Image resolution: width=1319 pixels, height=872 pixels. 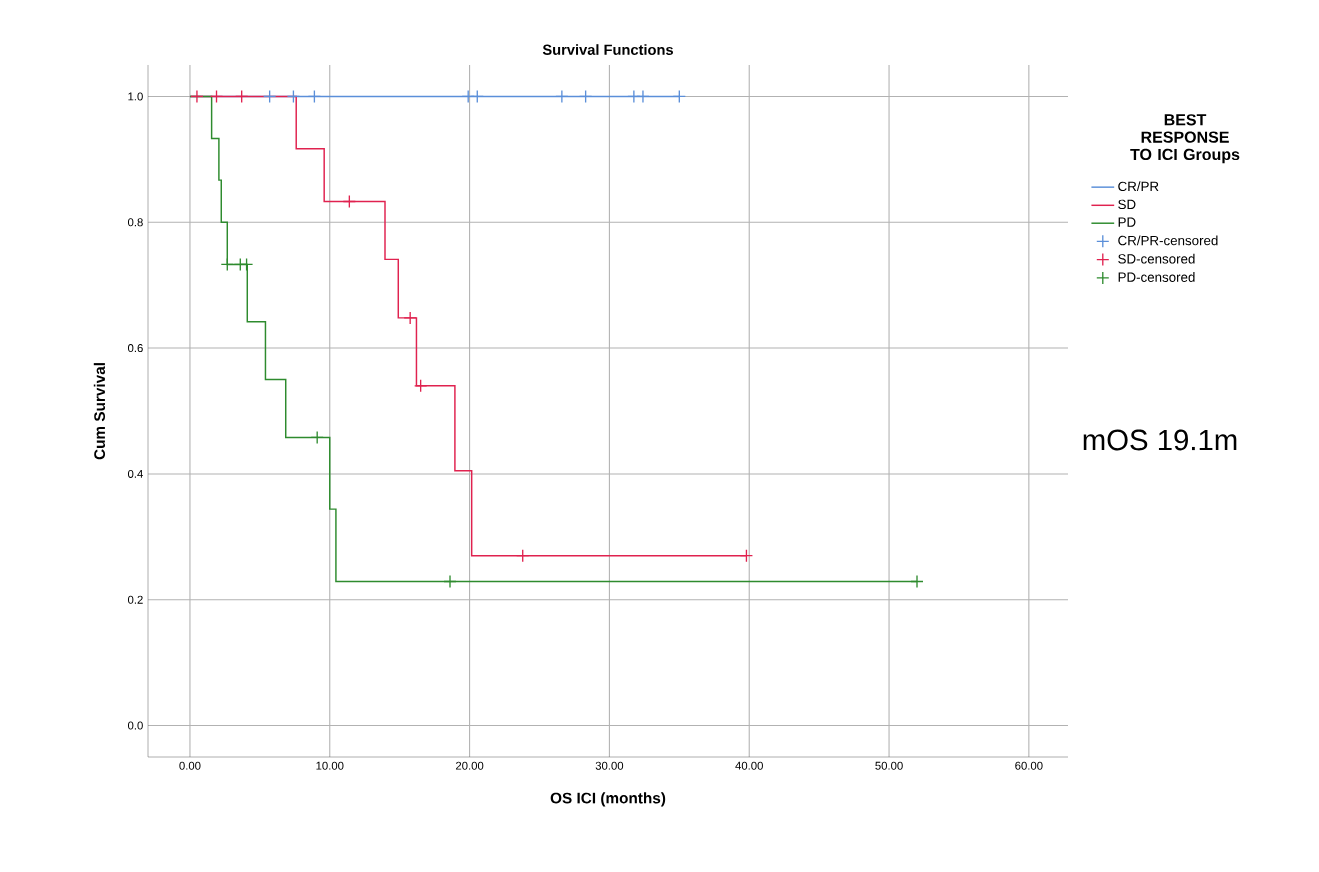 I want to click on y-tick-label: 0.4, so click(x=135, y=473).